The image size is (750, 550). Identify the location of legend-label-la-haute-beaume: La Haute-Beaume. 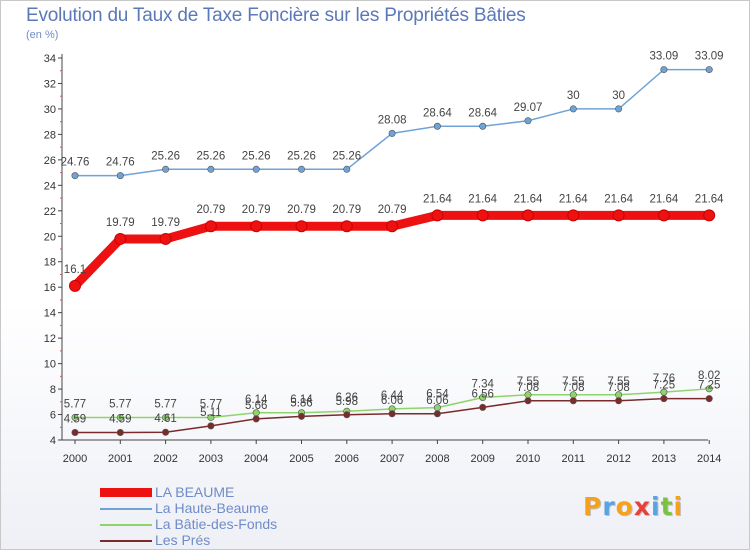
(212, 508).